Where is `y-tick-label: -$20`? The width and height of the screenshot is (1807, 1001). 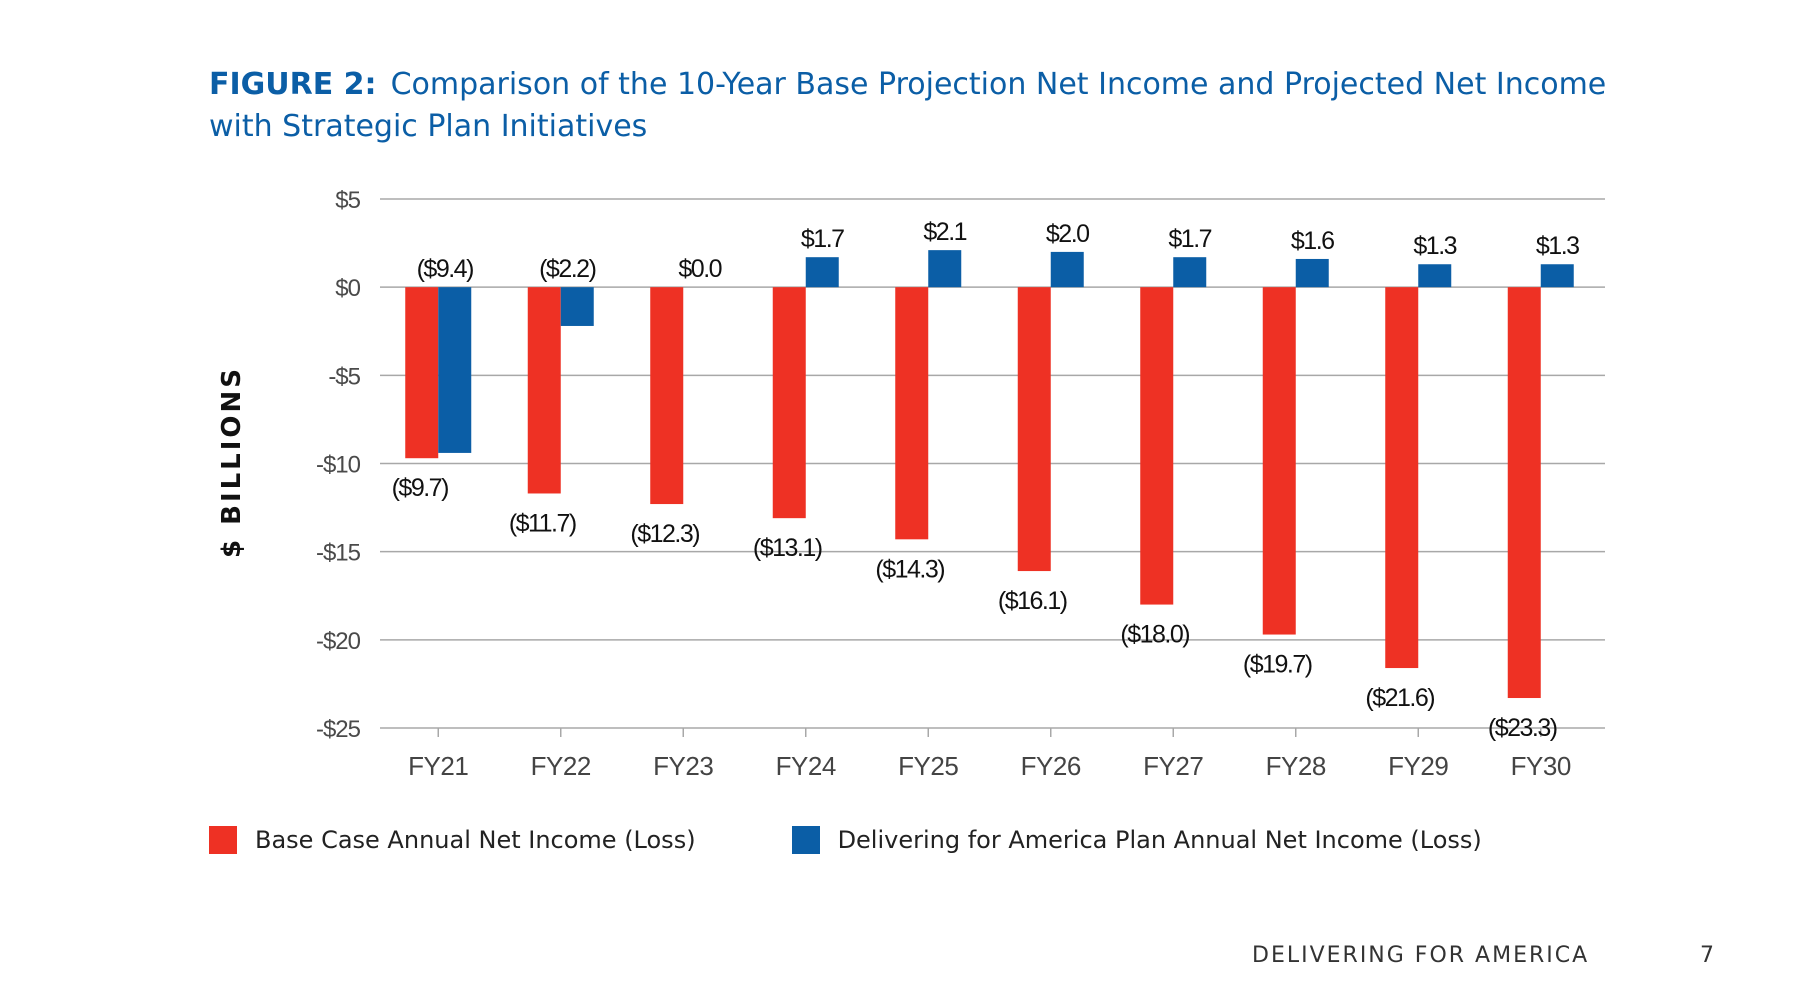 y-tick-label: -$20 is located at coordinates (338, 641).